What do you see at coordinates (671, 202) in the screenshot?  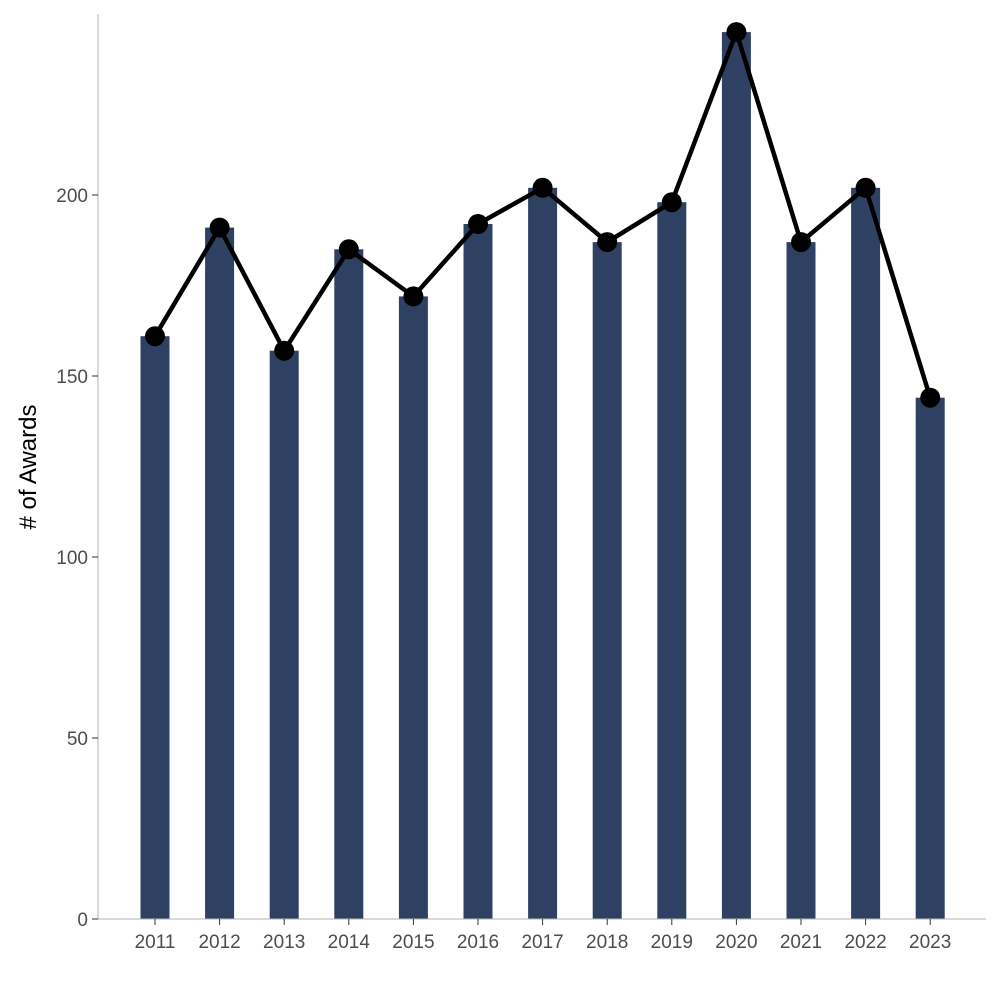 I see `point-2019` at bounding box center [671, 202].